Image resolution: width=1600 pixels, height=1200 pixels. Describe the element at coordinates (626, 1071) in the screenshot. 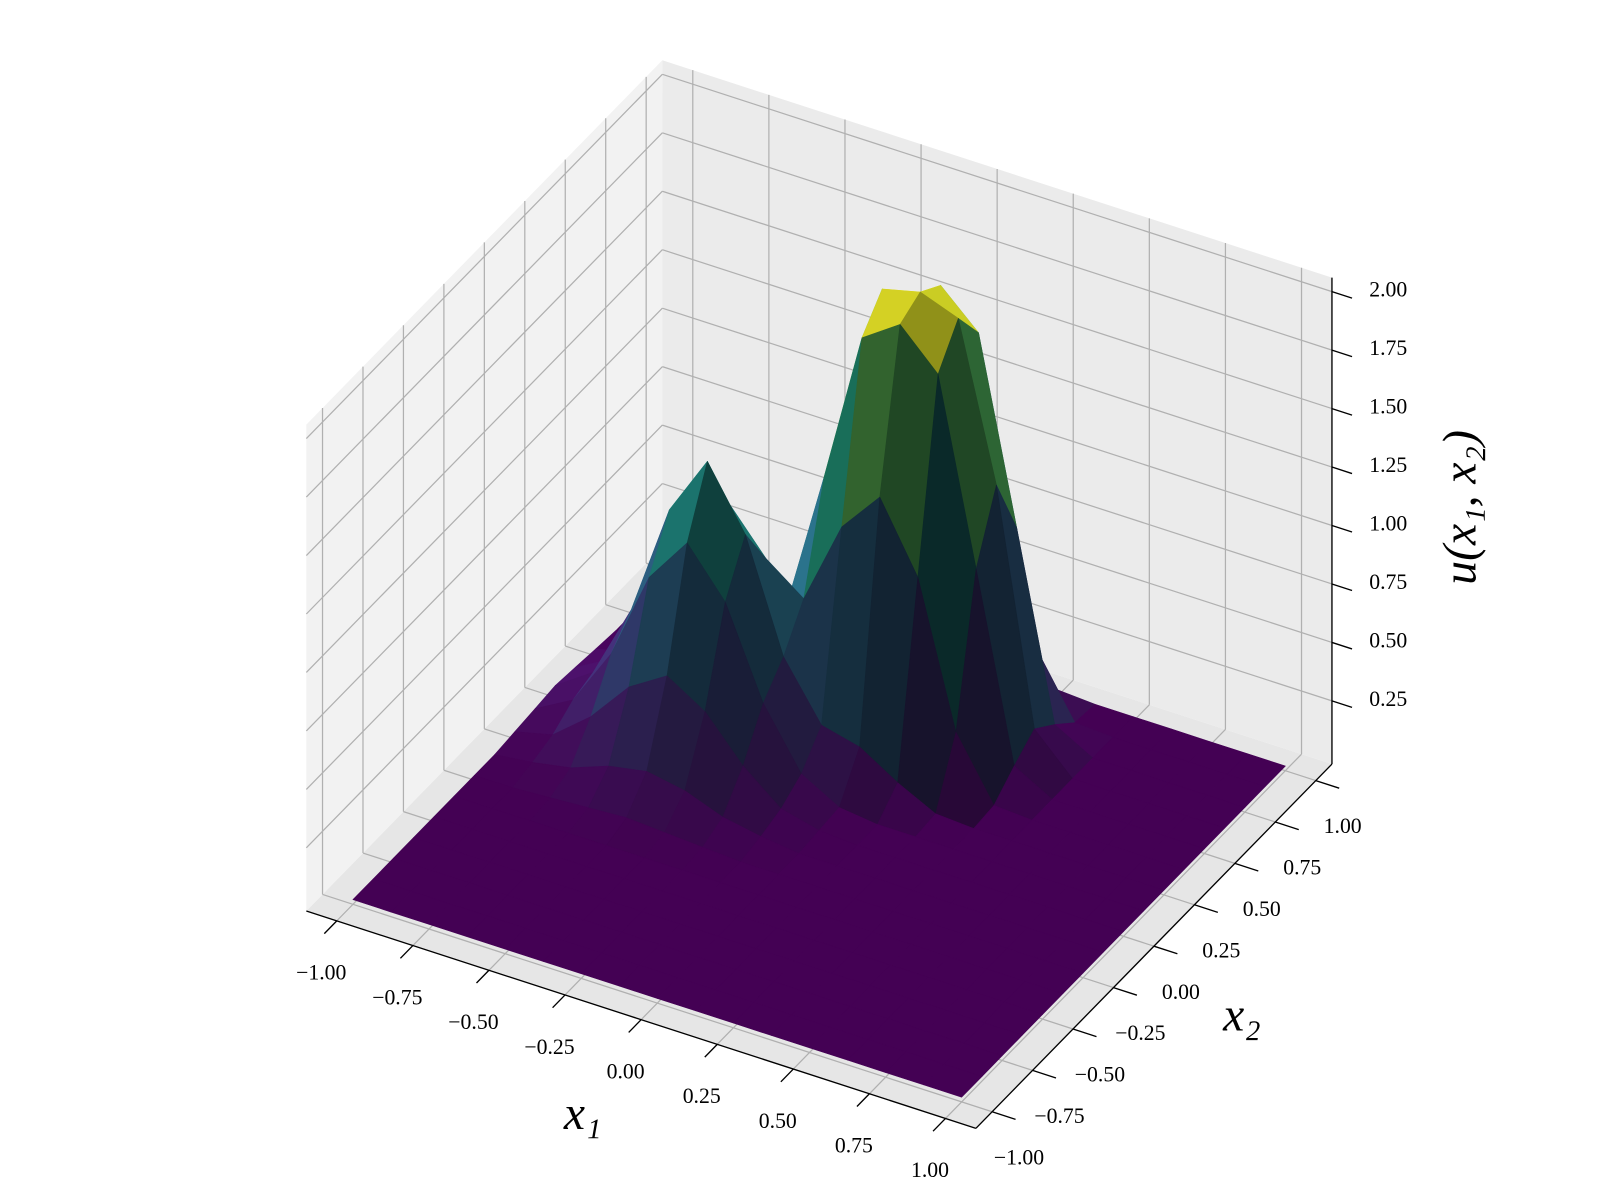

I see `x-tick-label: 0.00` at that location.